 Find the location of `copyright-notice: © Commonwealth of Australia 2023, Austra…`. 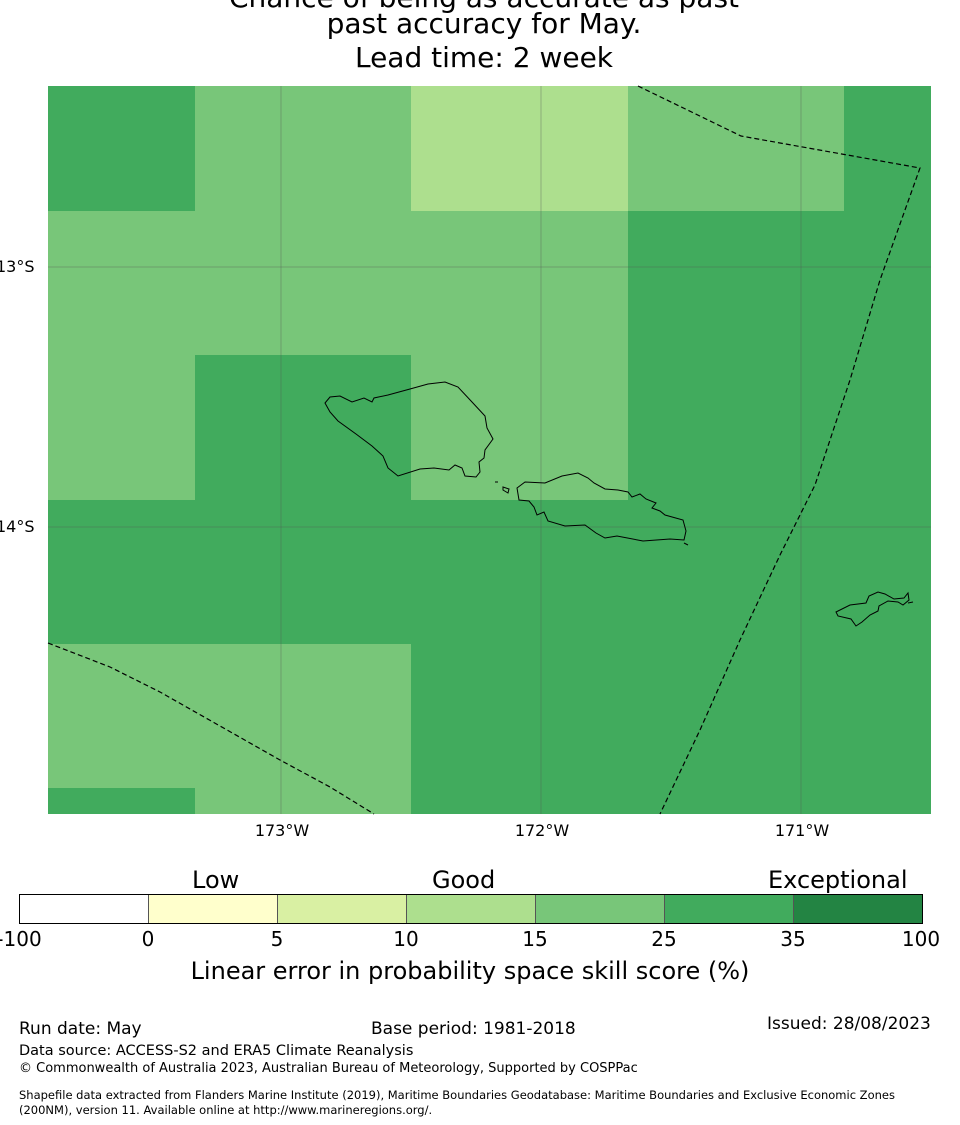

copyright-notice: © Commonwealth of Australia 2023, Austra… is located at coordinates (328, 1068).